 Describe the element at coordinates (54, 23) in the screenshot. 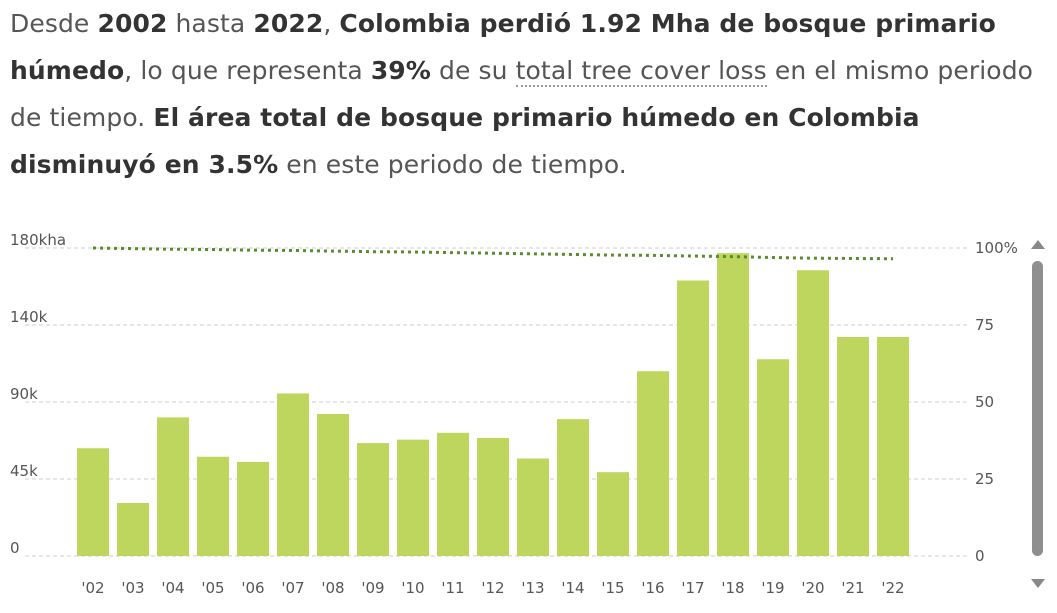

I see `summary-text-1: Desde` at that location.